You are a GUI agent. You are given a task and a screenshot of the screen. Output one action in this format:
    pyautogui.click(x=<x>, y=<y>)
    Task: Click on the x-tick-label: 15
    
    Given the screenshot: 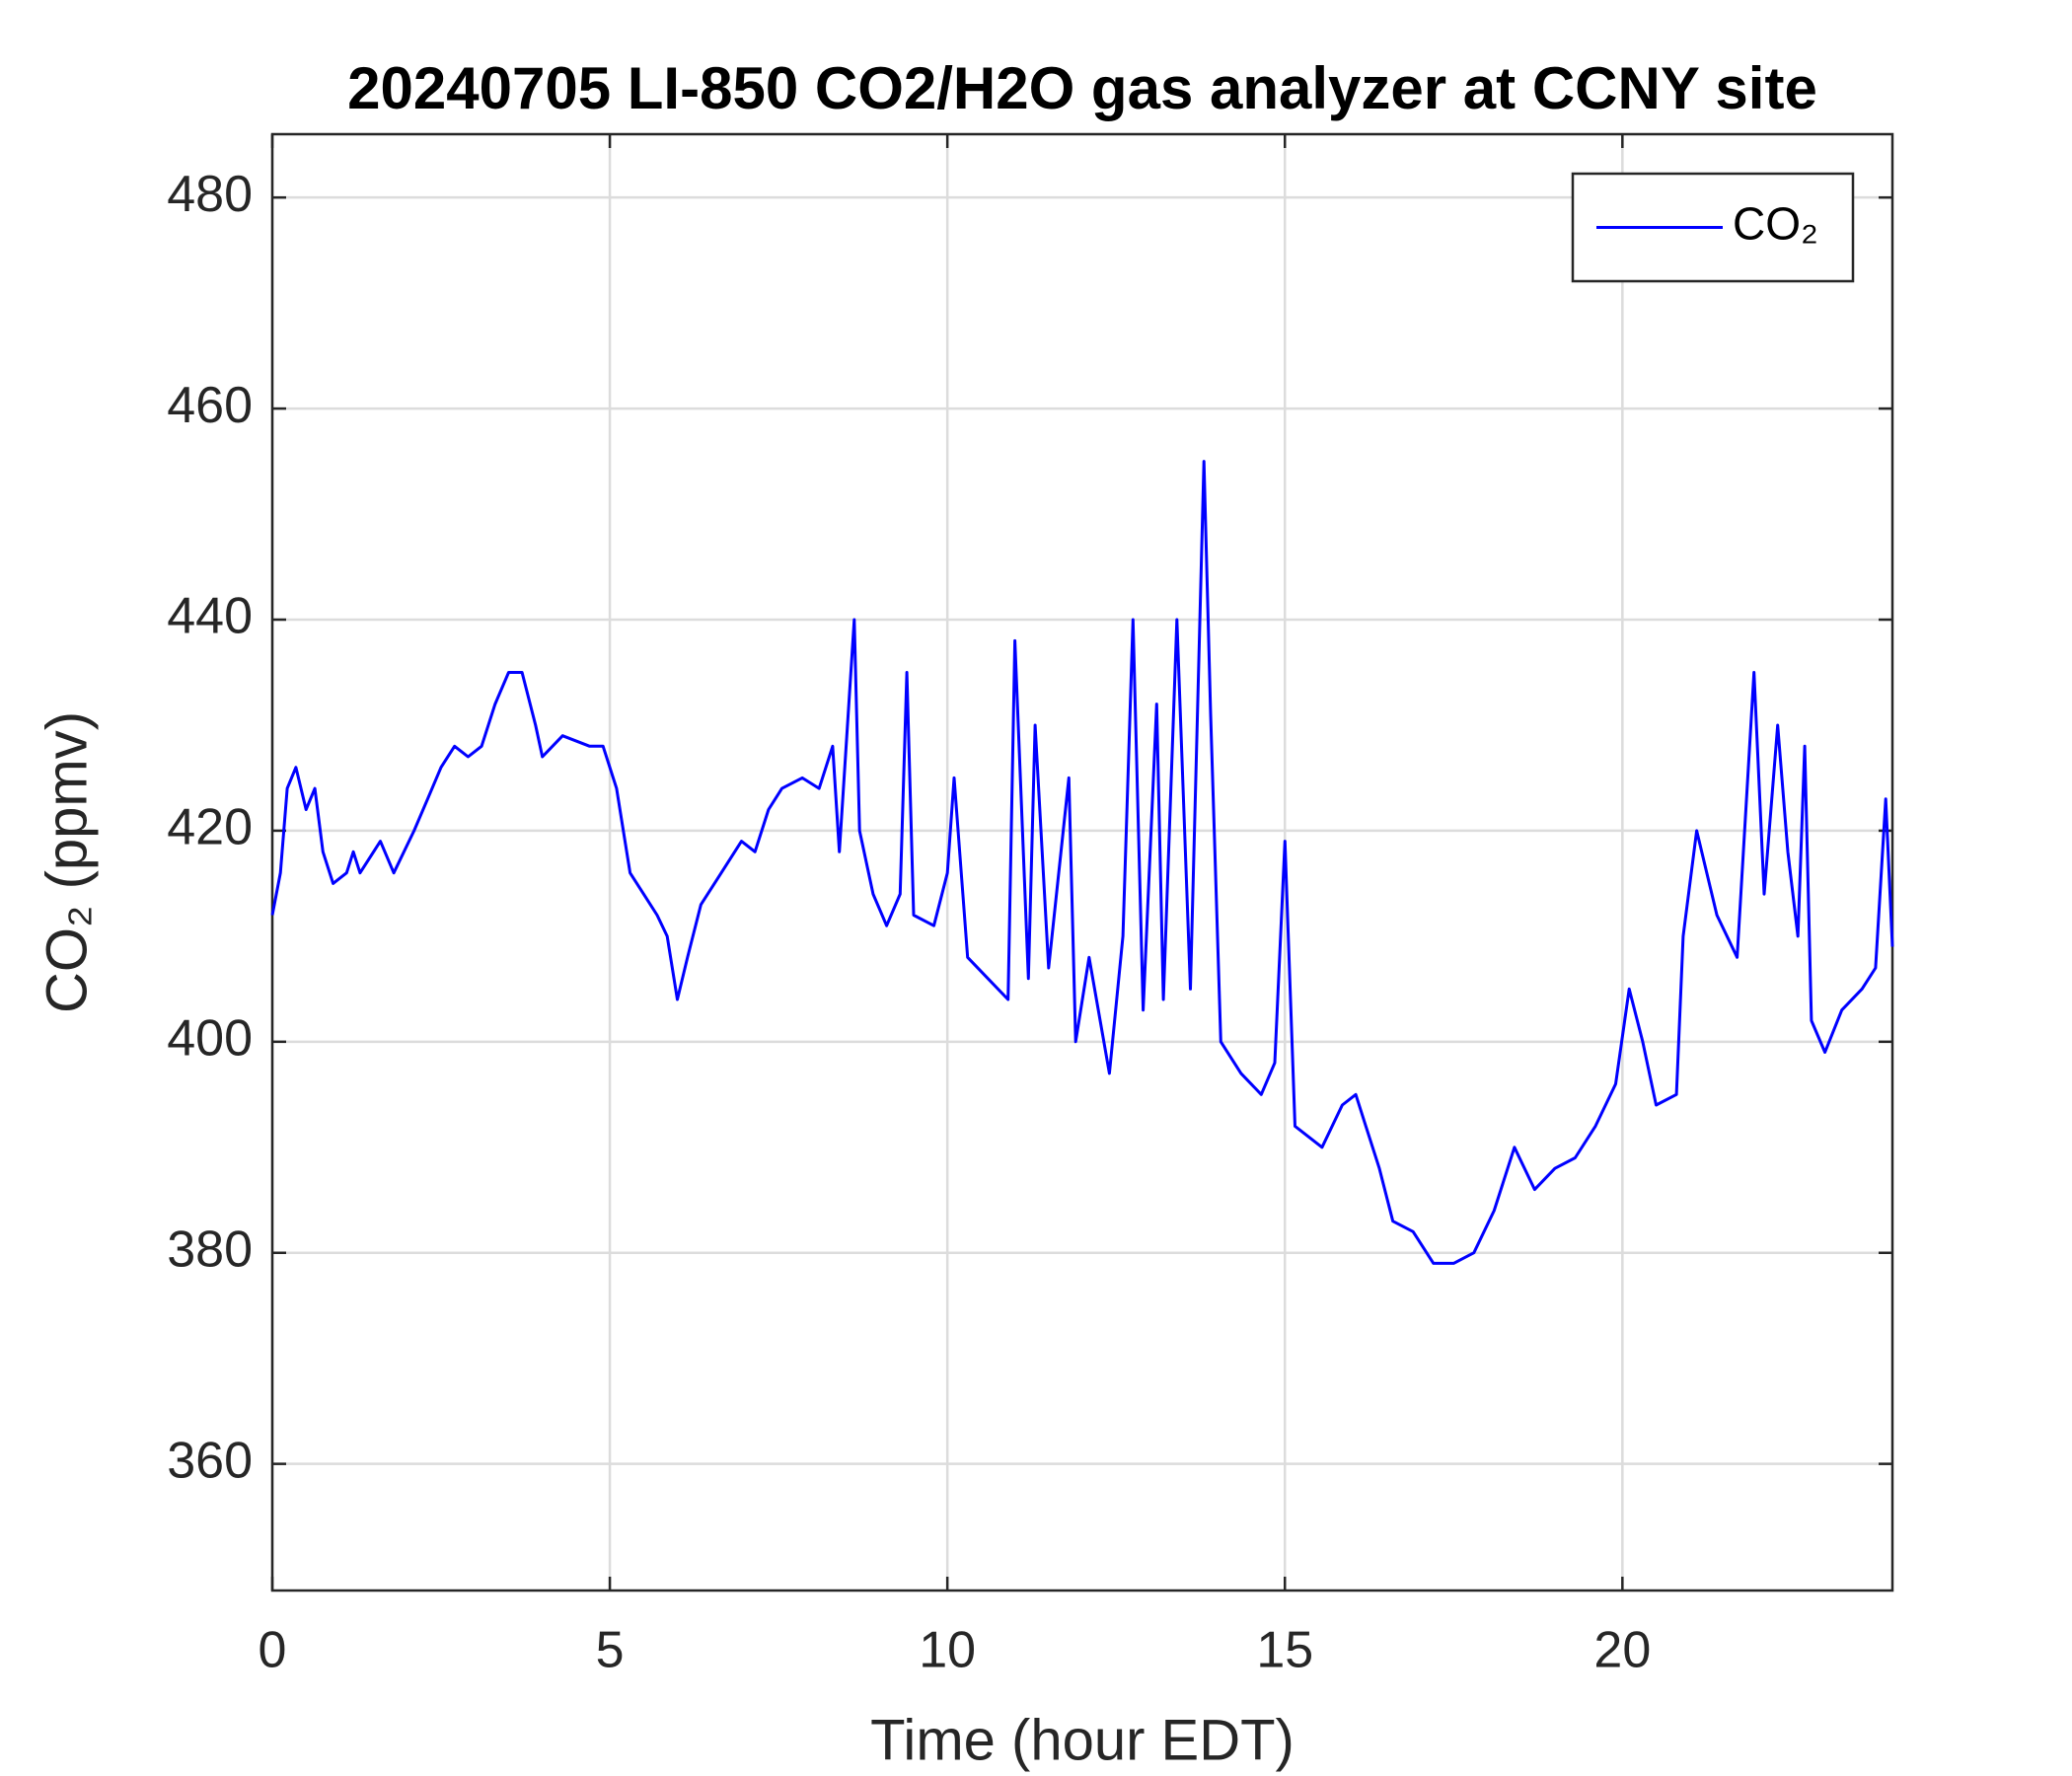 What is the action you would take?
    pyautogui.click(x=1284, y=1651)
    